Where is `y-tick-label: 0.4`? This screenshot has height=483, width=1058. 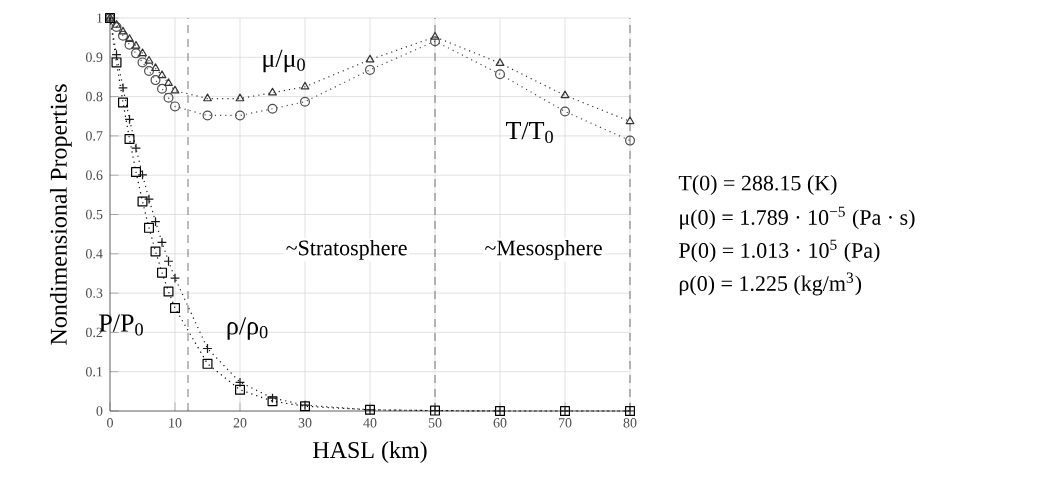
y-tick-label: 0.4 is located at coordinates (94, 254).